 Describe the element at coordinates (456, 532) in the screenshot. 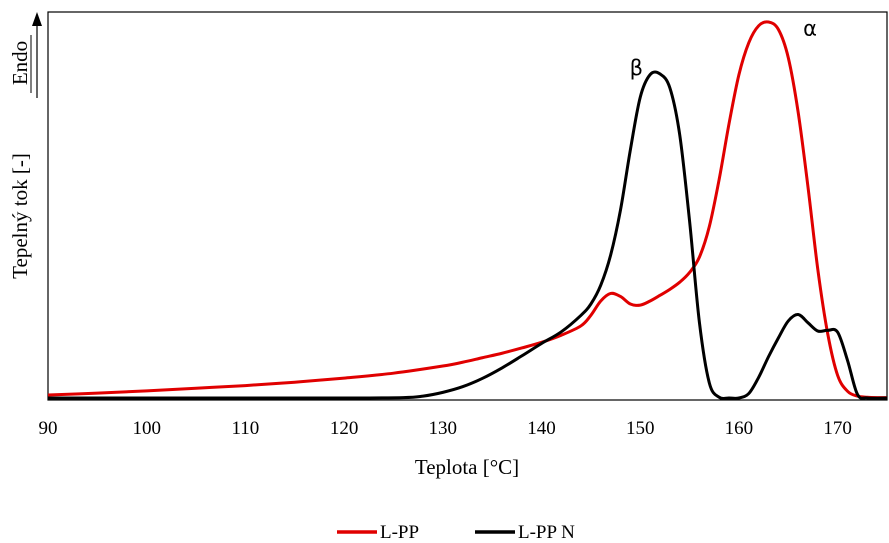

I see `legend: L-PP L-PP N` at that location.